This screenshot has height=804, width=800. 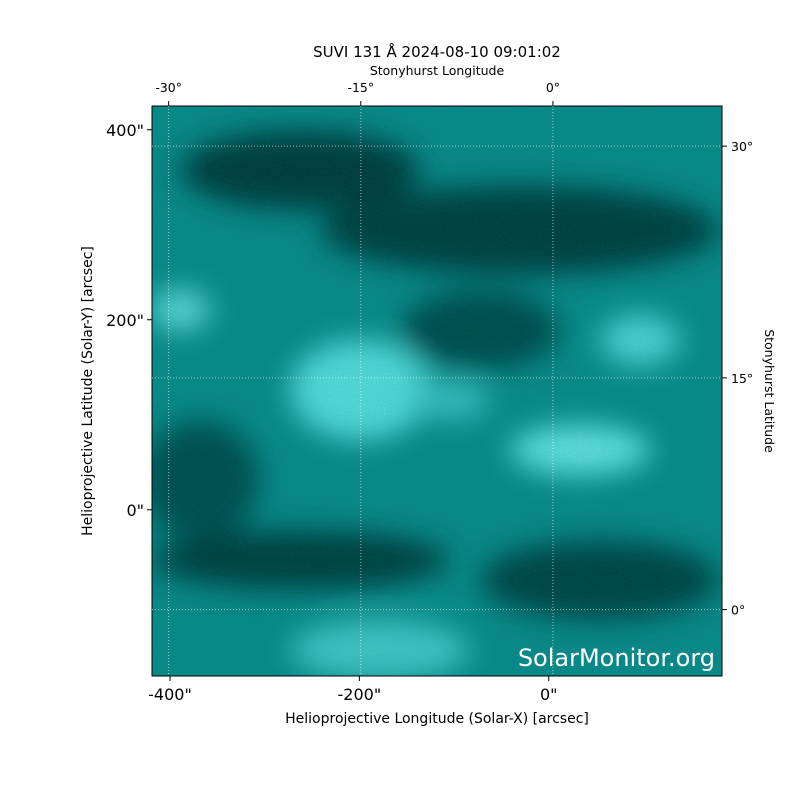 What do you see at coordinates (738, 610) in the screenshot?
I see `y2-tick-label: 0°` at bounding box center [738, 610].